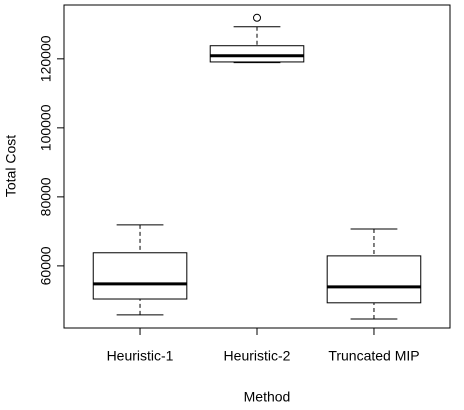  Describe the element at coordinates (46, 265) in the screenshot. I see `y-tick-label: 60000` at that location.